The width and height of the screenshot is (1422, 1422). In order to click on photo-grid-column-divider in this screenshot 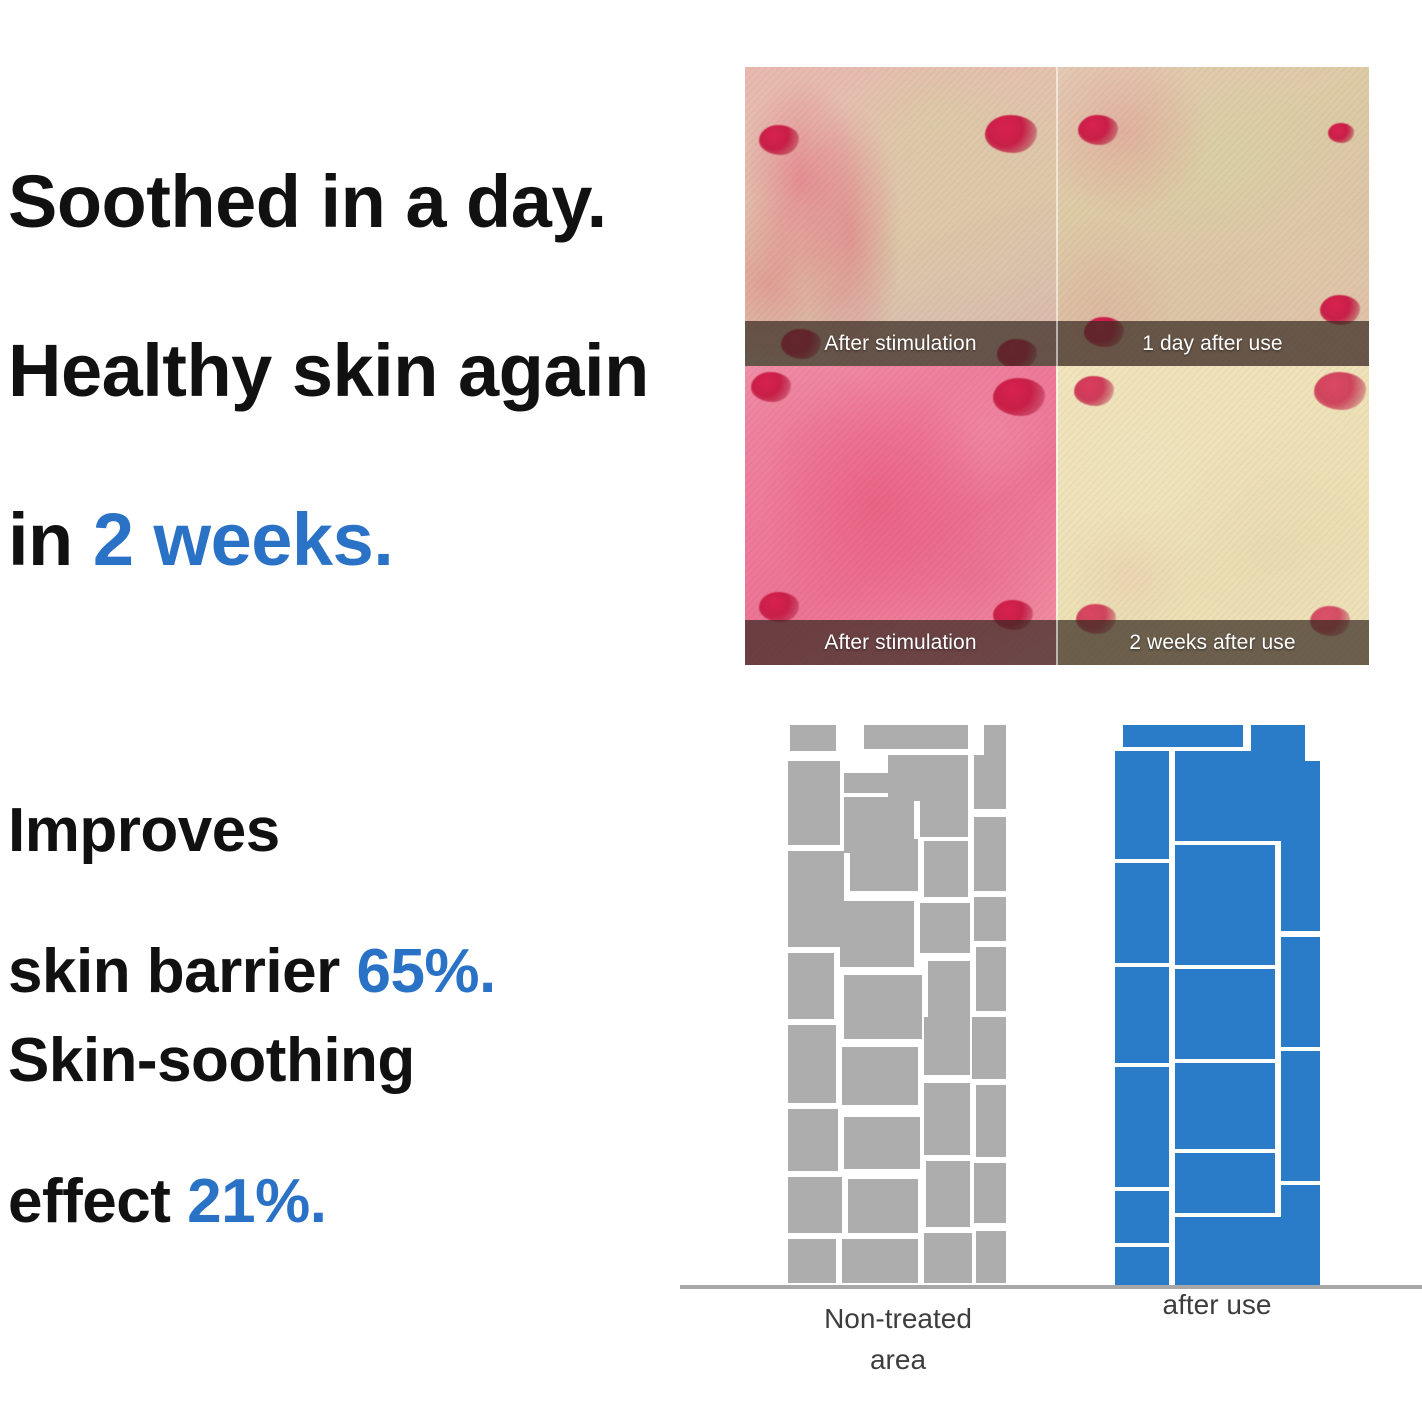, I will do `click(1057, 366)`.